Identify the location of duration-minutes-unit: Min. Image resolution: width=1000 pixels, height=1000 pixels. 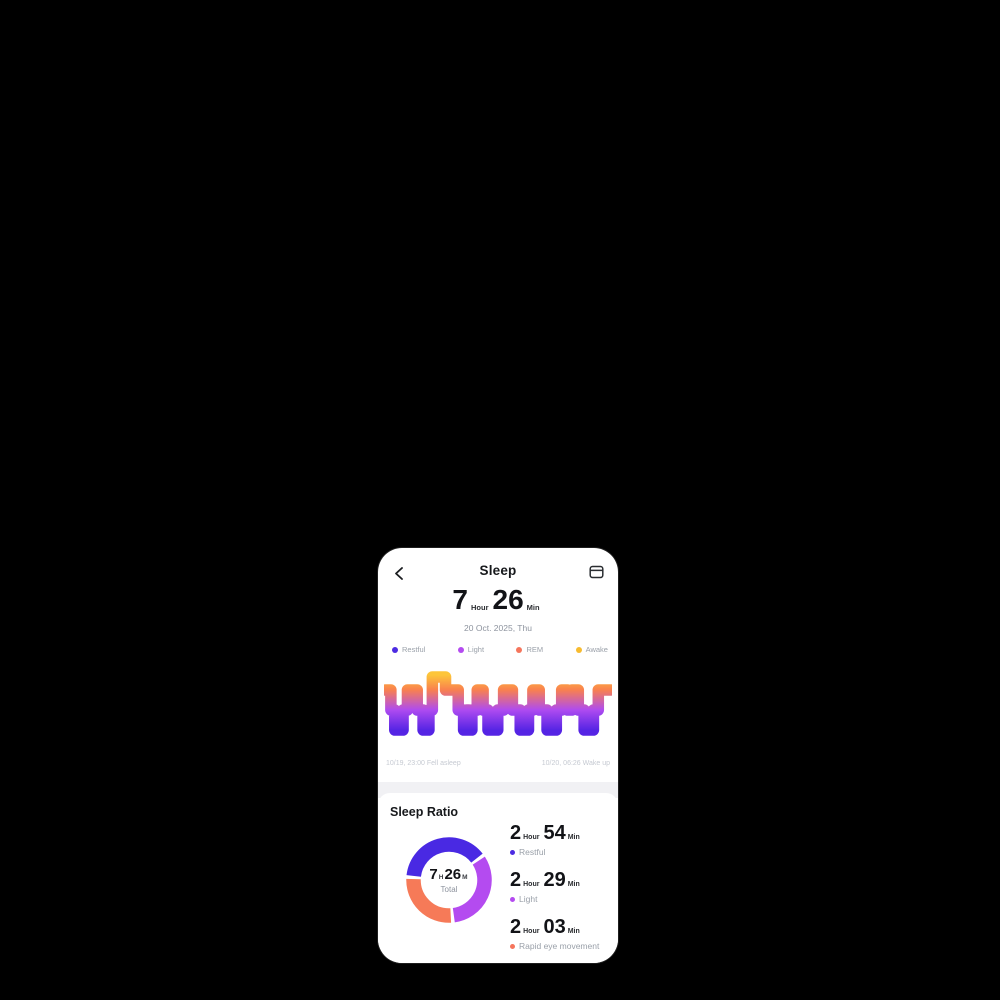
(533, 607).